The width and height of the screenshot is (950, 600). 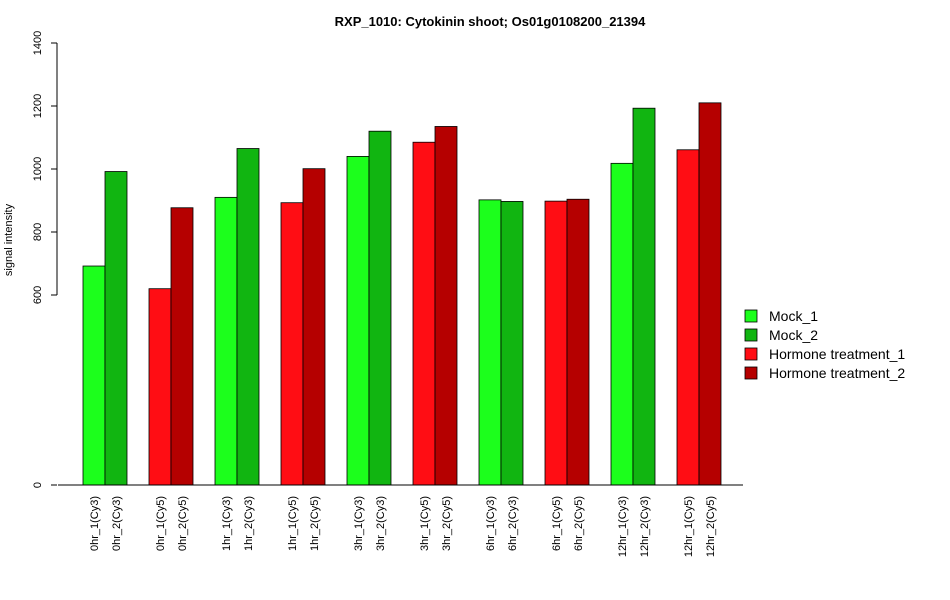 What do you see at coordinates (45, 259) in the screenshot?
I see `y-axis: 0 600 800 1000 1200 1400` at bounding box center [45, 259].